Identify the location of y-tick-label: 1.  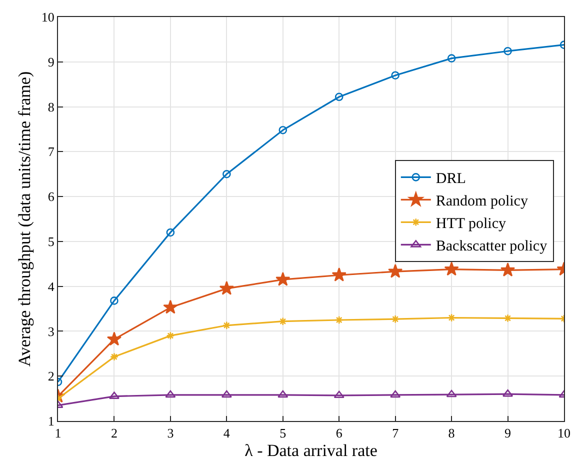
(51, 421).